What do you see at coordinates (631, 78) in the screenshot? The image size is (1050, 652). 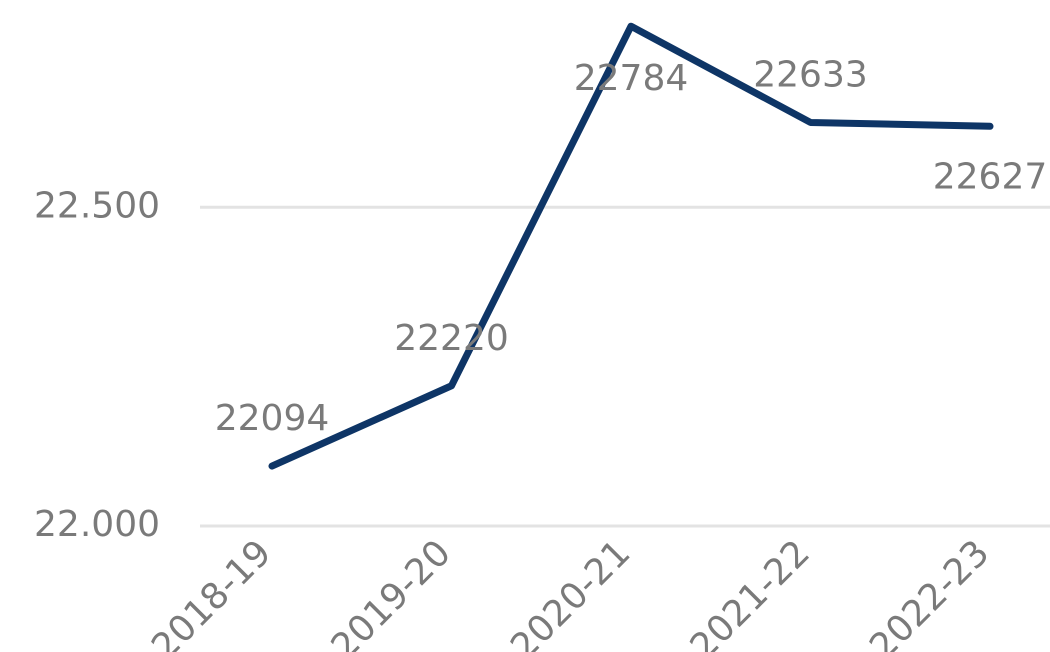 I see `data-label: 22784` at bounding box center [631, 78].